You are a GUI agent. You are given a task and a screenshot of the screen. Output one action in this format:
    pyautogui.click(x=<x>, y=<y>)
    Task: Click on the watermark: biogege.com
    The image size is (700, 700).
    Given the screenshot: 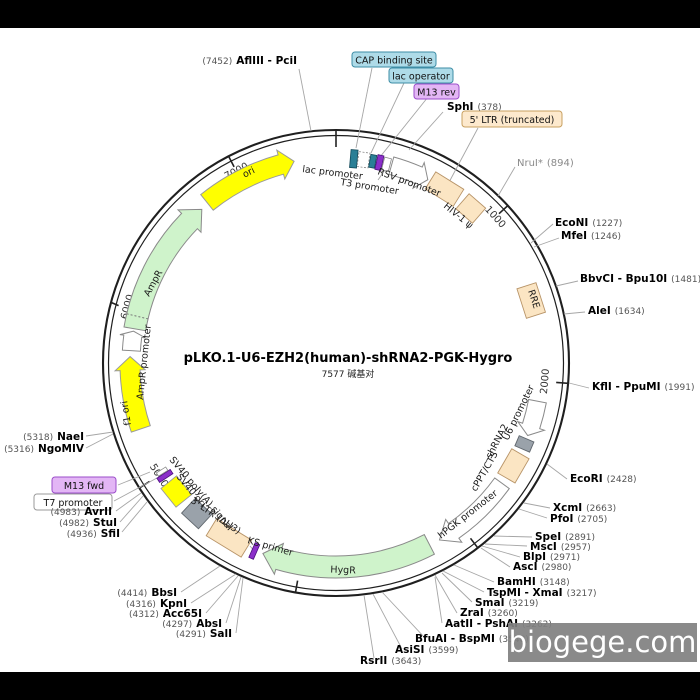 What is the action you would take?
    pyautogui.click(x=602, y=642)
    